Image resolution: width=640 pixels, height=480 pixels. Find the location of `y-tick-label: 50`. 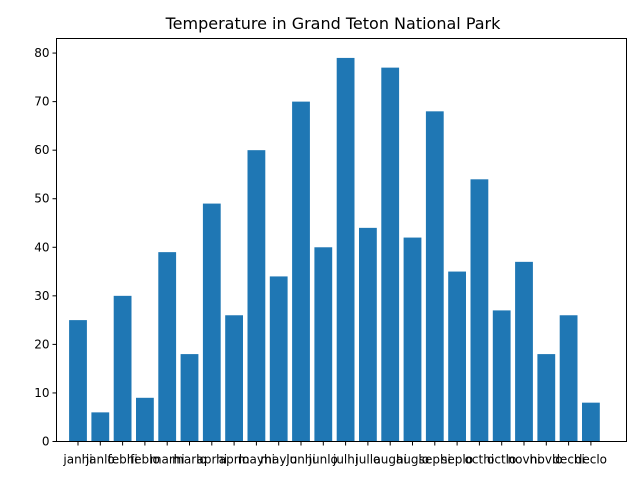

y-tick-label: 50 is located at coordinates (41, 199).